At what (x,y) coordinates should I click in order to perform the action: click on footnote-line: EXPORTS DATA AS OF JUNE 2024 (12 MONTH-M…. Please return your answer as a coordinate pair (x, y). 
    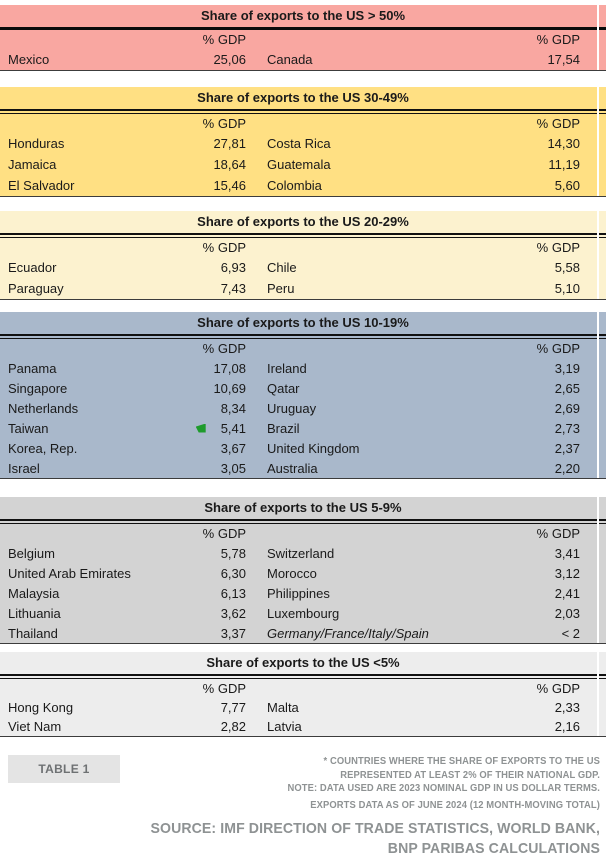
    Looking at the image, I should click on (455, 805).